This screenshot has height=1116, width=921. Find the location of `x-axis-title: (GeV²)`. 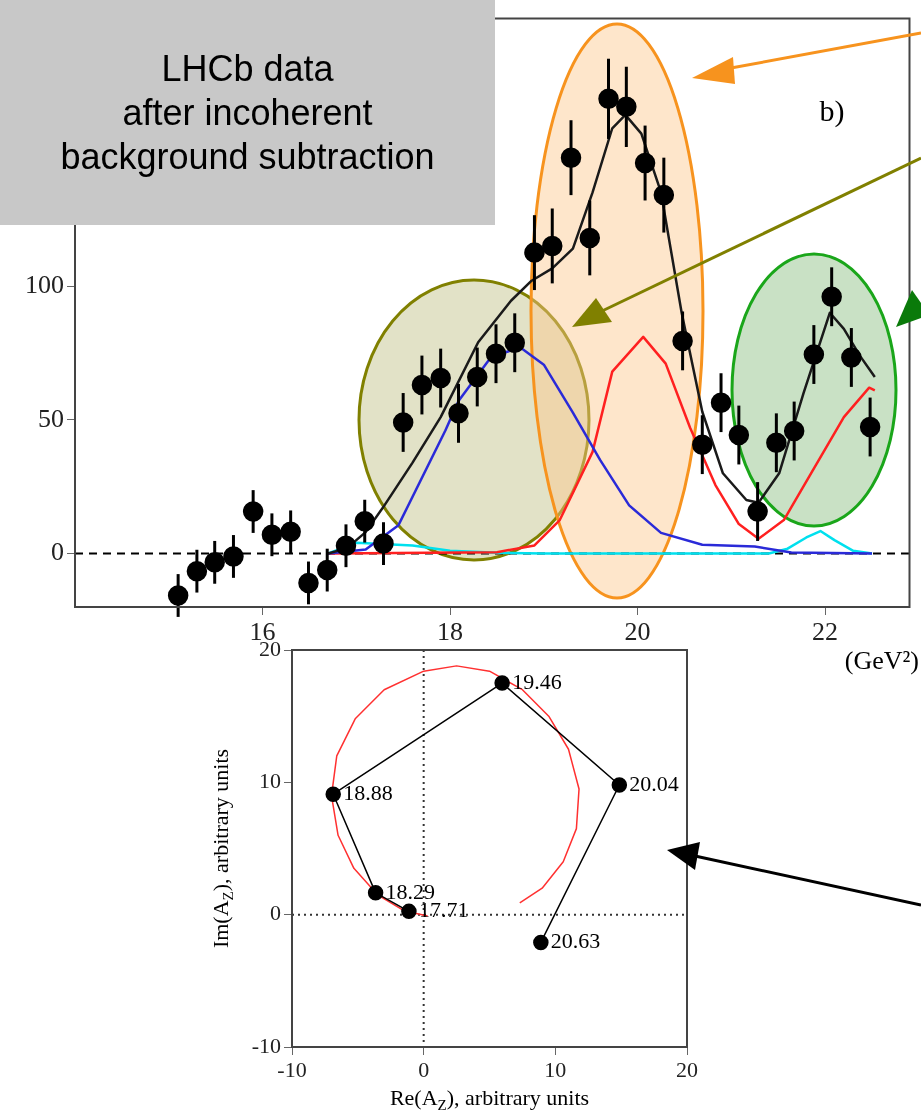

x-axis-title: (GeV²) is located at coordinates (882, 660).